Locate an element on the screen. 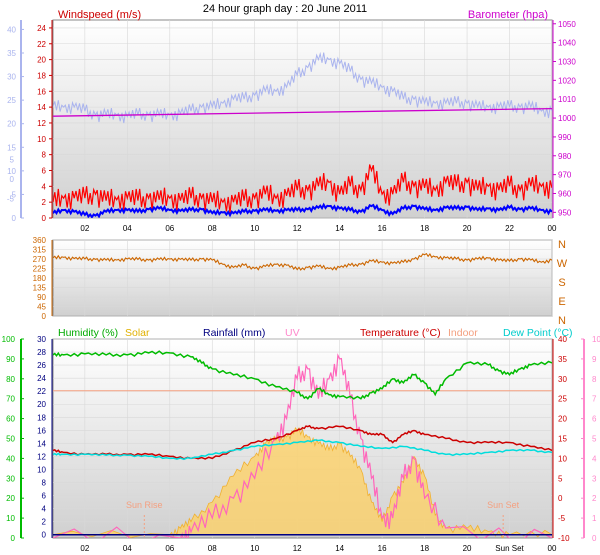 This screenshot has width=600, height=555. tick-label-outer: 0 is located at coordinates (14, 218).